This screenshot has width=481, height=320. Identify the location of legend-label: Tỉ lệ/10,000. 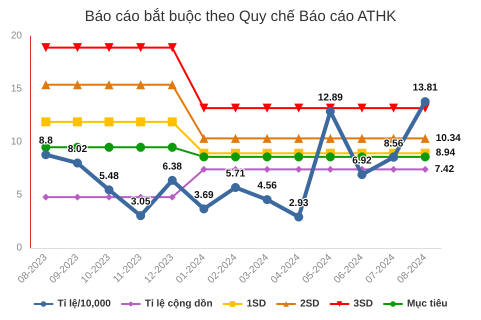
(84, 304).